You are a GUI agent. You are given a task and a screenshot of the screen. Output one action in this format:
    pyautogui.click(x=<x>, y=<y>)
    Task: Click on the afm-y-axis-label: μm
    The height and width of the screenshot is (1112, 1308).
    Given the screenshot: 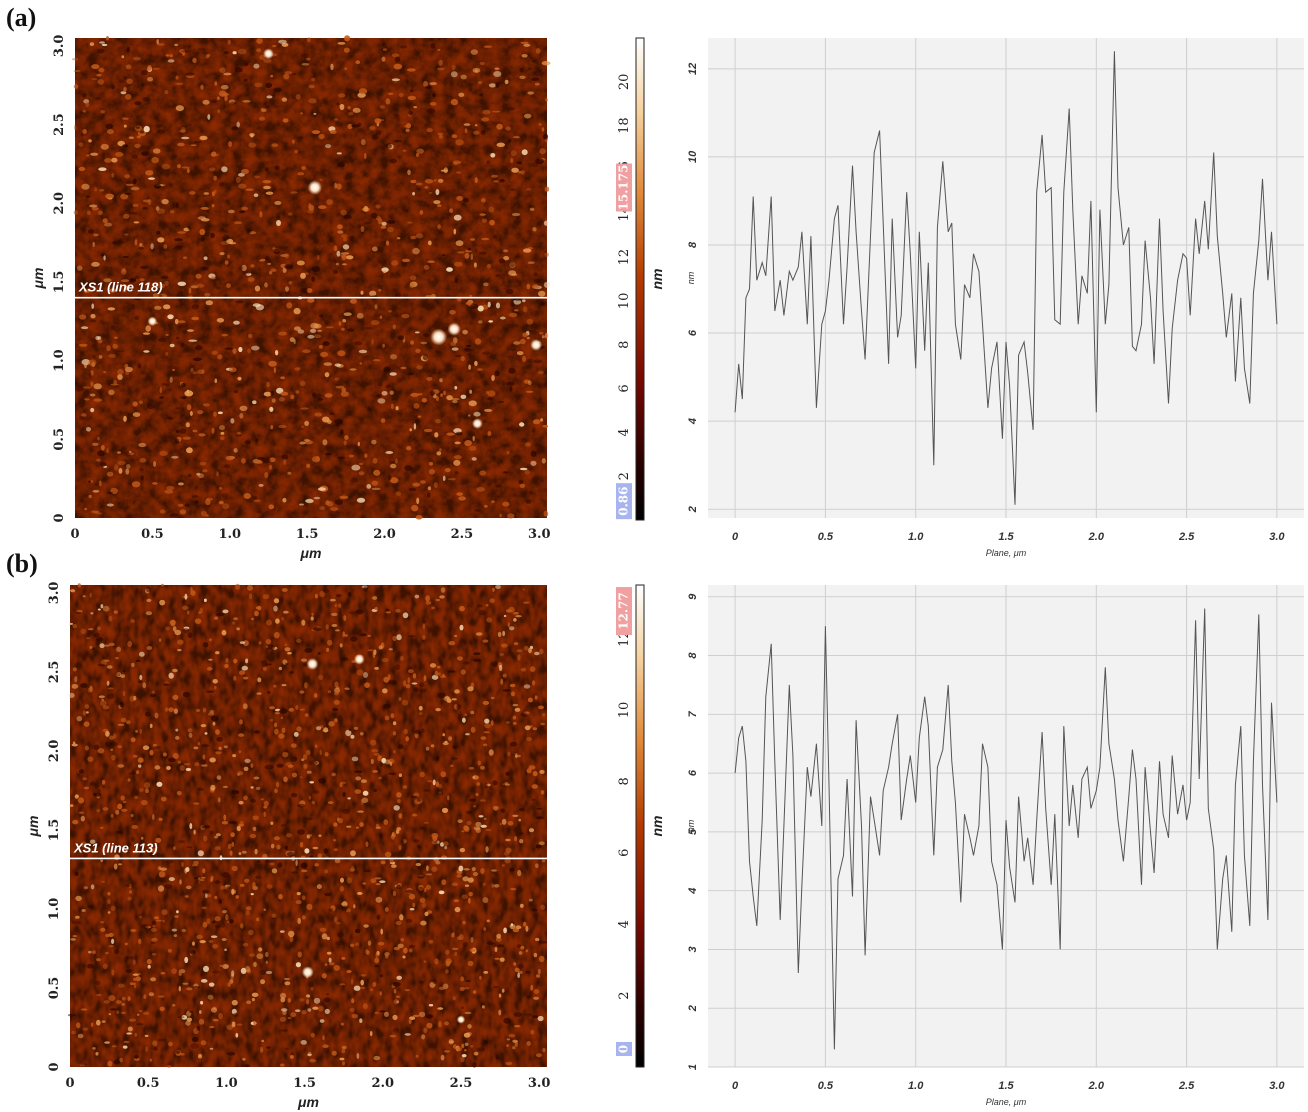 What is the action you would take?
    pyautogui.click(x=38, y=279)
    